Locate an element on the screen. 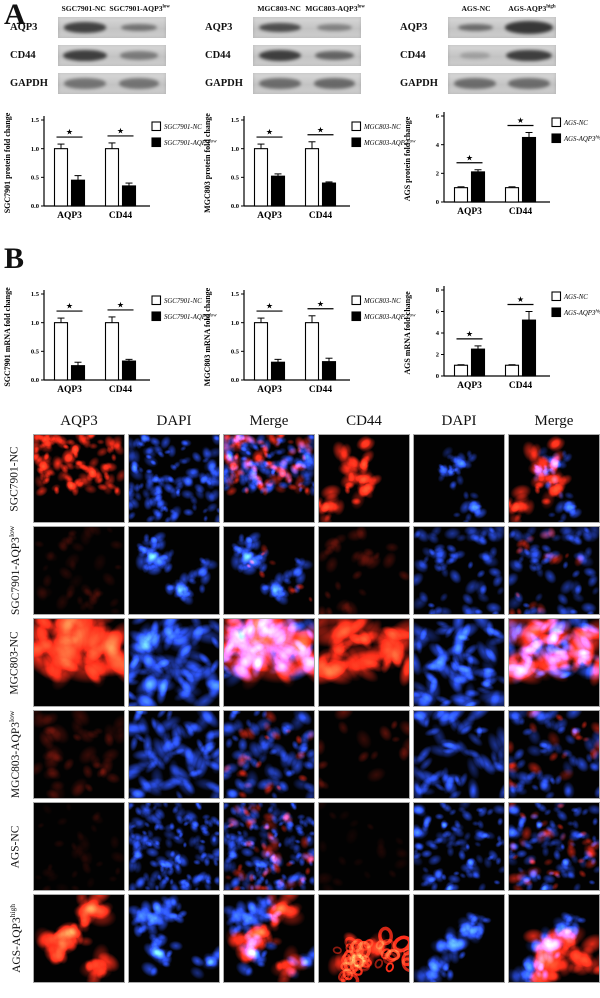 The image size is (600, 998). if-col-header-cd44: CD44 is located at coordinates (364, 420).